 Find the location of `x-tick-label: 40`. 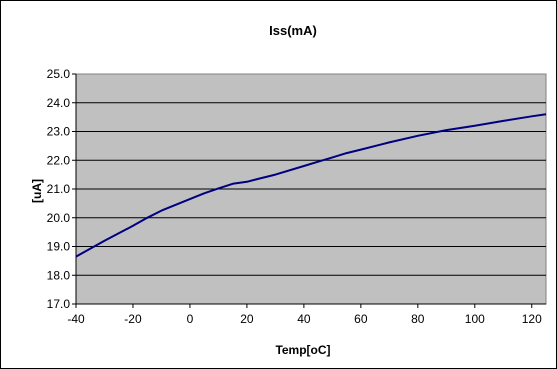

x-tick-label: 40 is located at coordinates (304, 319).